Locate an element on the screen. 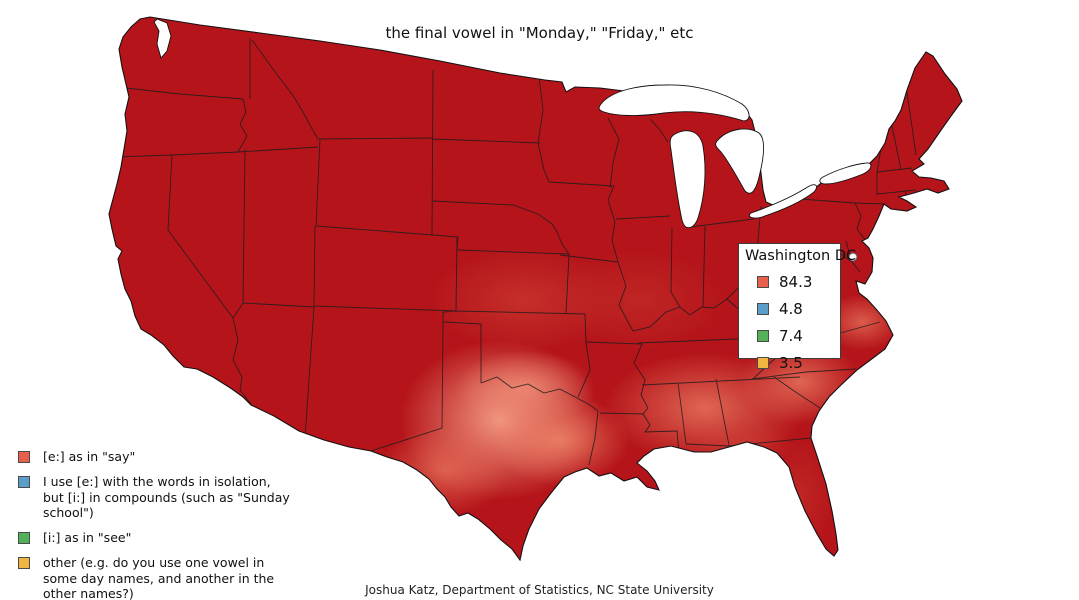  tooltip-city-name: Washington DC is located at coordinates (801, 256).